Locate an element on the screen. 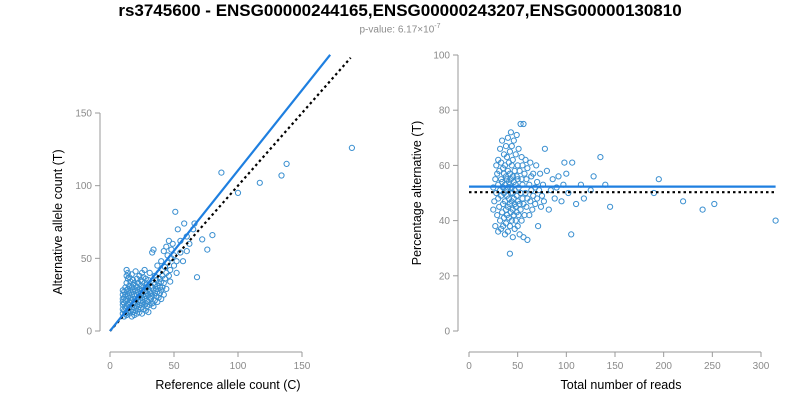 The width and height of the screenshot is (800, 400). left-y-tick-label: 0 is located at coordinates (89, 332).